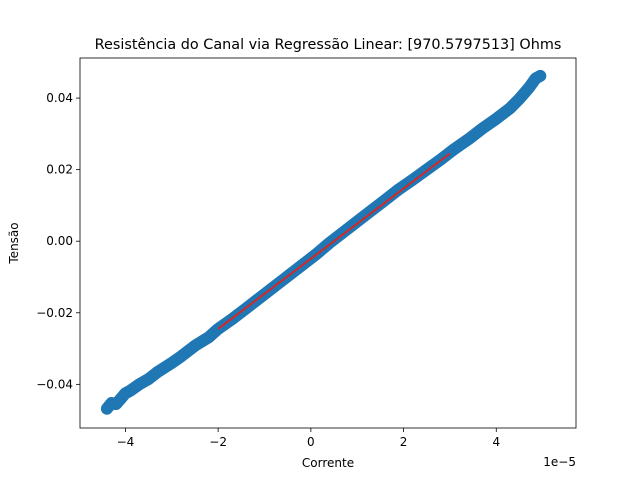  I want to click on x-axis: −4 −2 0 2 4, so click(308, 438).